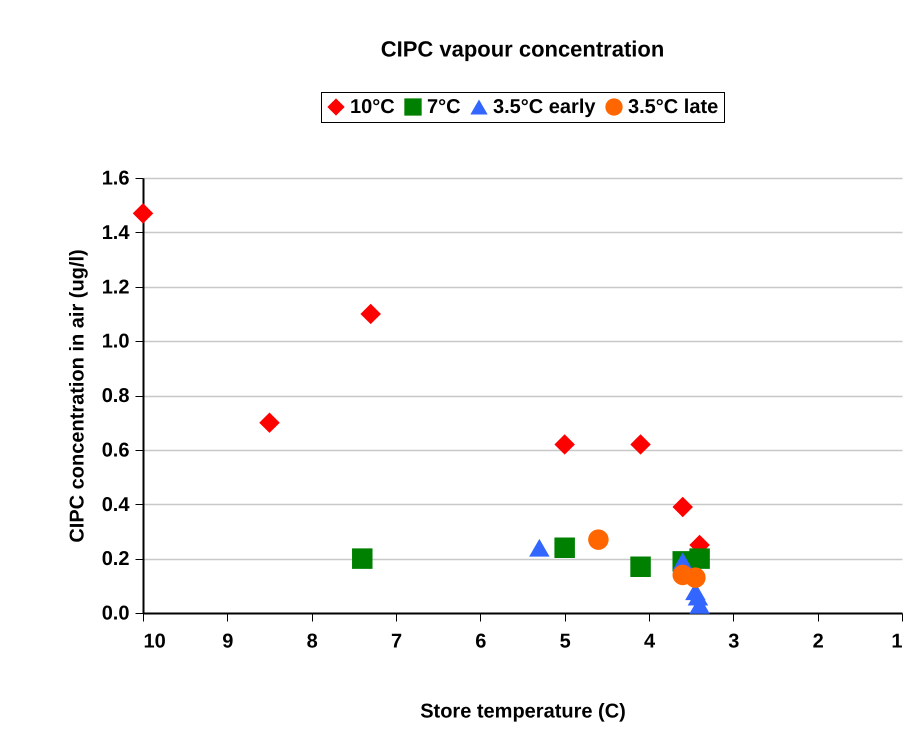  I want to click on x-axis-title: Store temperature (C), so click(523, 711).